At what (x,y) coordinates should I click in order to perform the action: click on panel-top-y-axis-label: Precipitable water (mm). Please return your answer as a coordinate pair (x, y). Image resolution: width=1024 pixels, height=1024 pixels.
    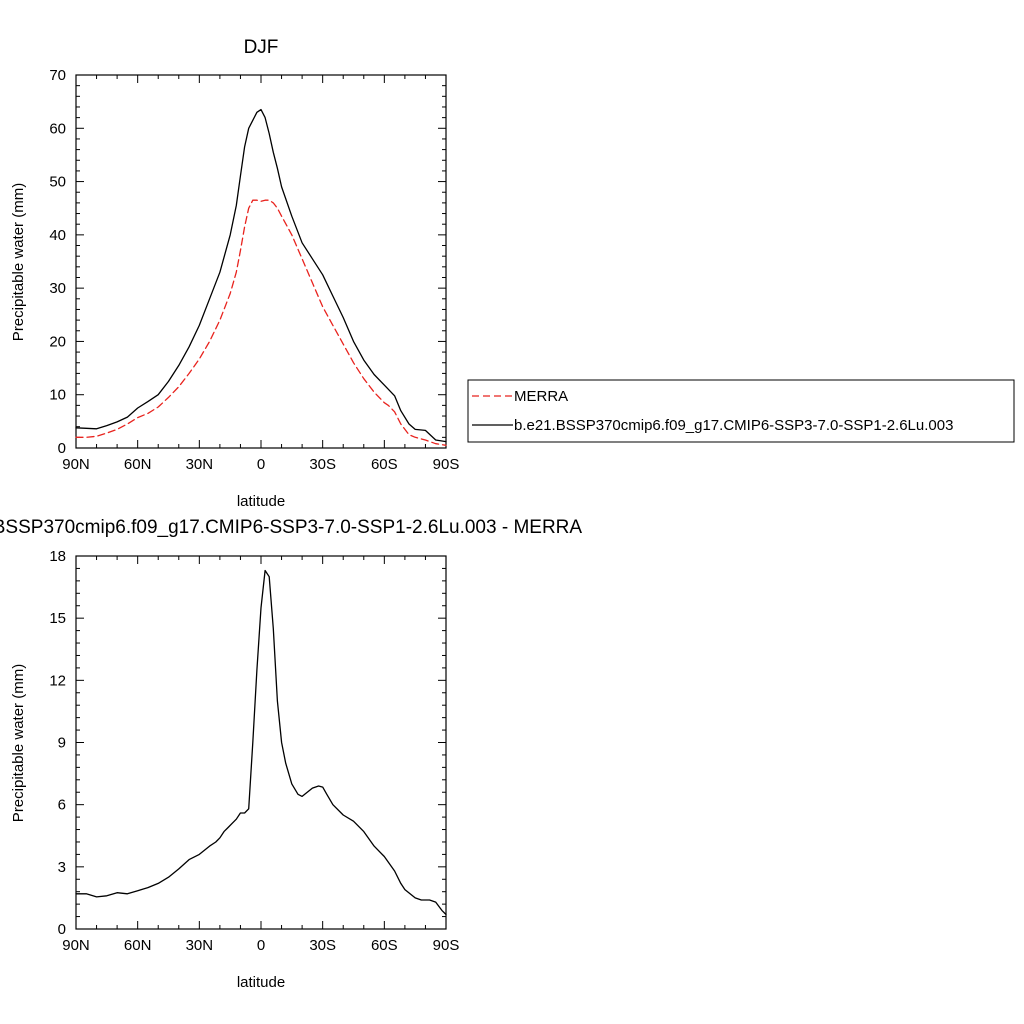
    Looking at the image, I should click on (18, 262).